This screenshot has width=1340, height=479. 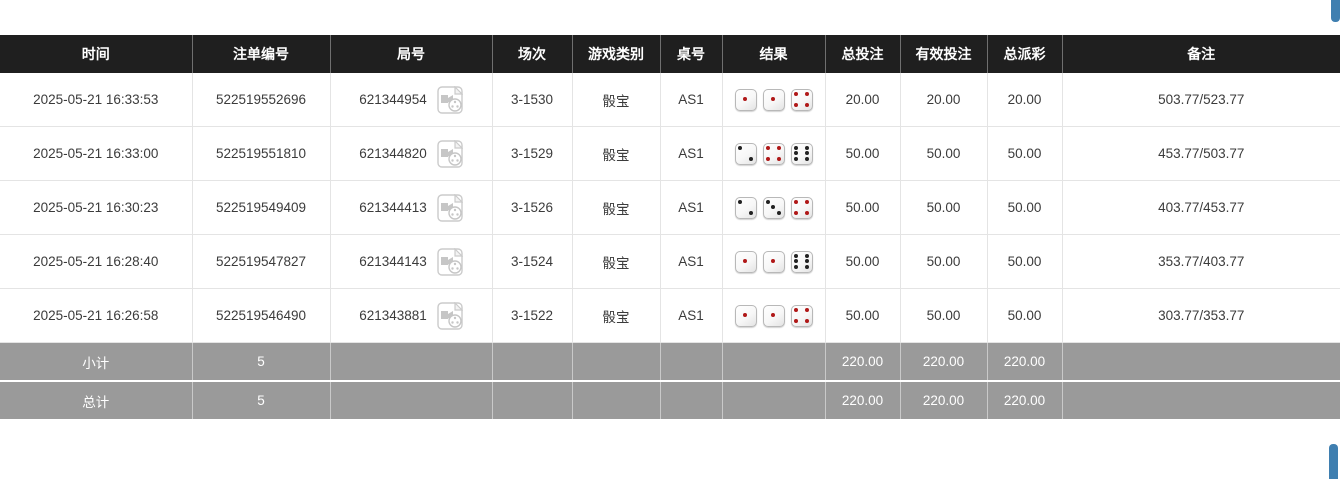 What do you see at coordinates (96, 261) in the screenshot?
I see `cell-time: 2025-05-21 16:28:40` at bounding box center [96, 261].